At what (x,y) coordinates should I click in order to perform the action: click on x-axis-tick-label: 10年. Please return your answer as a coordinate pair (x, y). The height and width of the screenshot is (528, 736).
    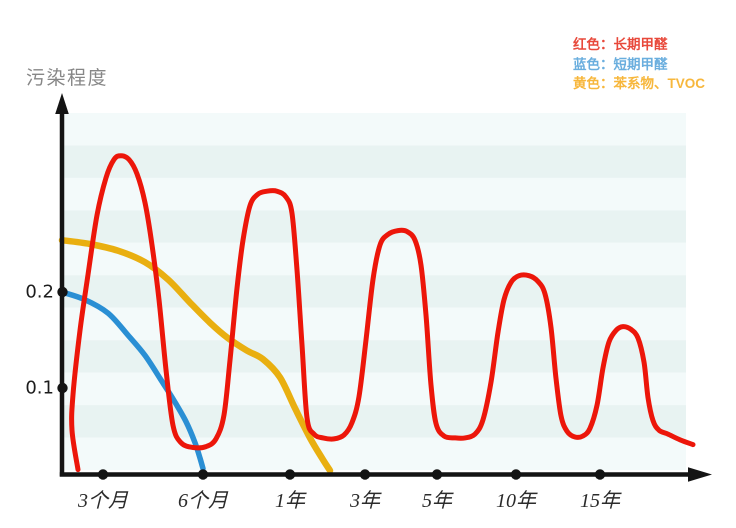
    Looking at the image, I should click on (516, 501).